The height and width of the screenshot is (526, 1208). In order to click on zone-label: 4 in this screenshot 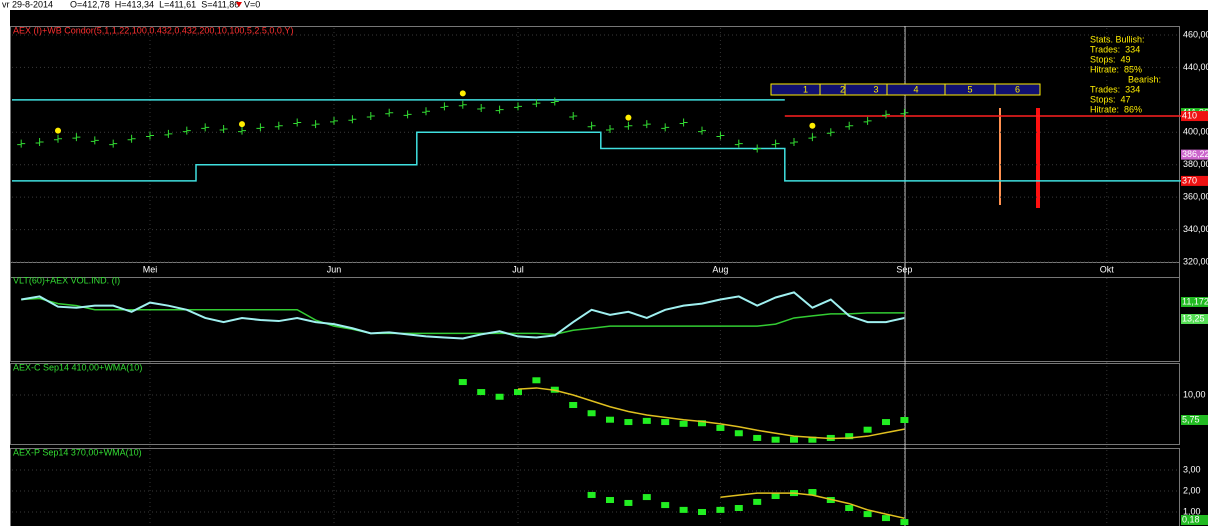, I will do `click(915, 89)`.